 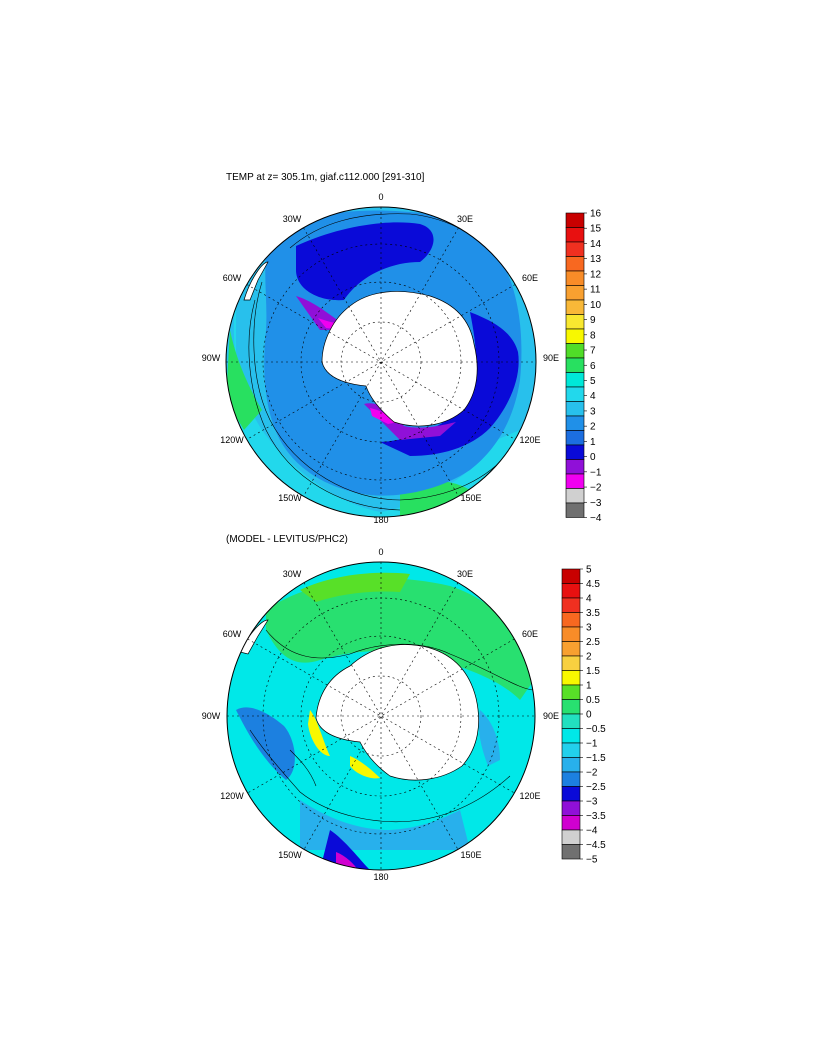 What do you see at coordinates (589, 657) in the screenshot?
I see `colorbar-label: 2` at bounding box center [589, 657].